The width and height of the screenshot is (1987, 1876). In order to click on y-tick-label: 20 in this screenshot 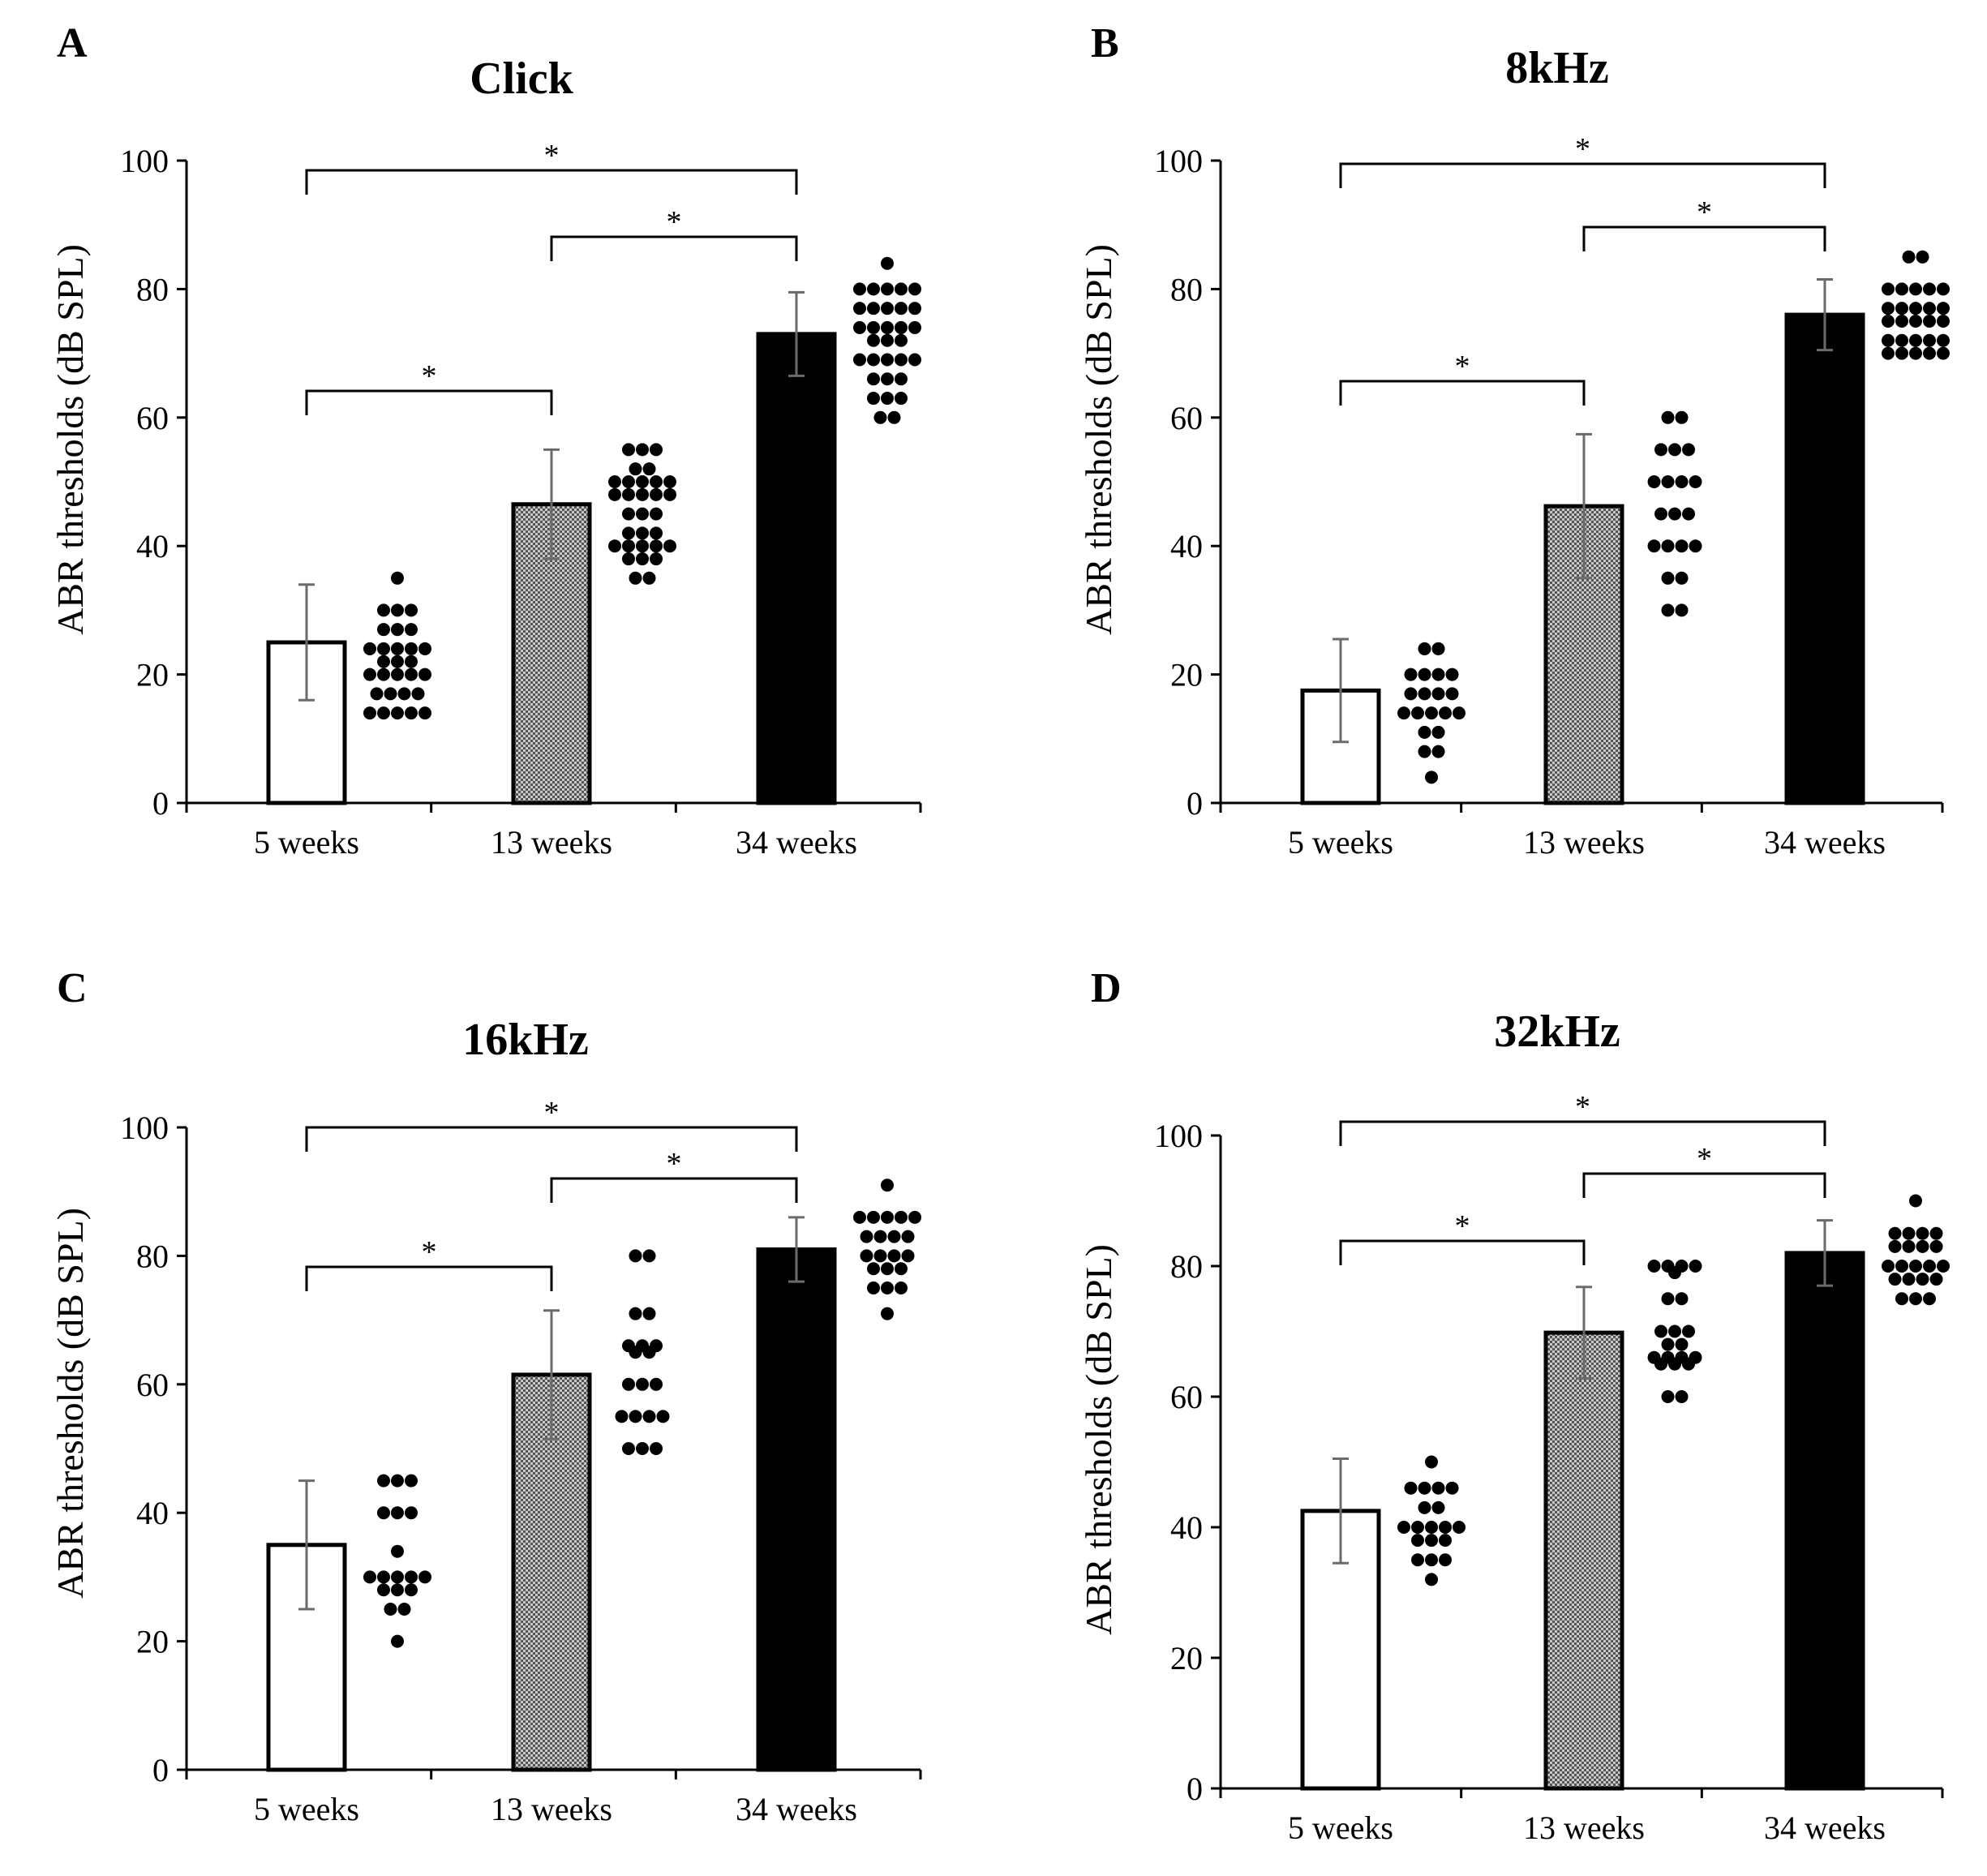, I will do `click(152, 1642)`.